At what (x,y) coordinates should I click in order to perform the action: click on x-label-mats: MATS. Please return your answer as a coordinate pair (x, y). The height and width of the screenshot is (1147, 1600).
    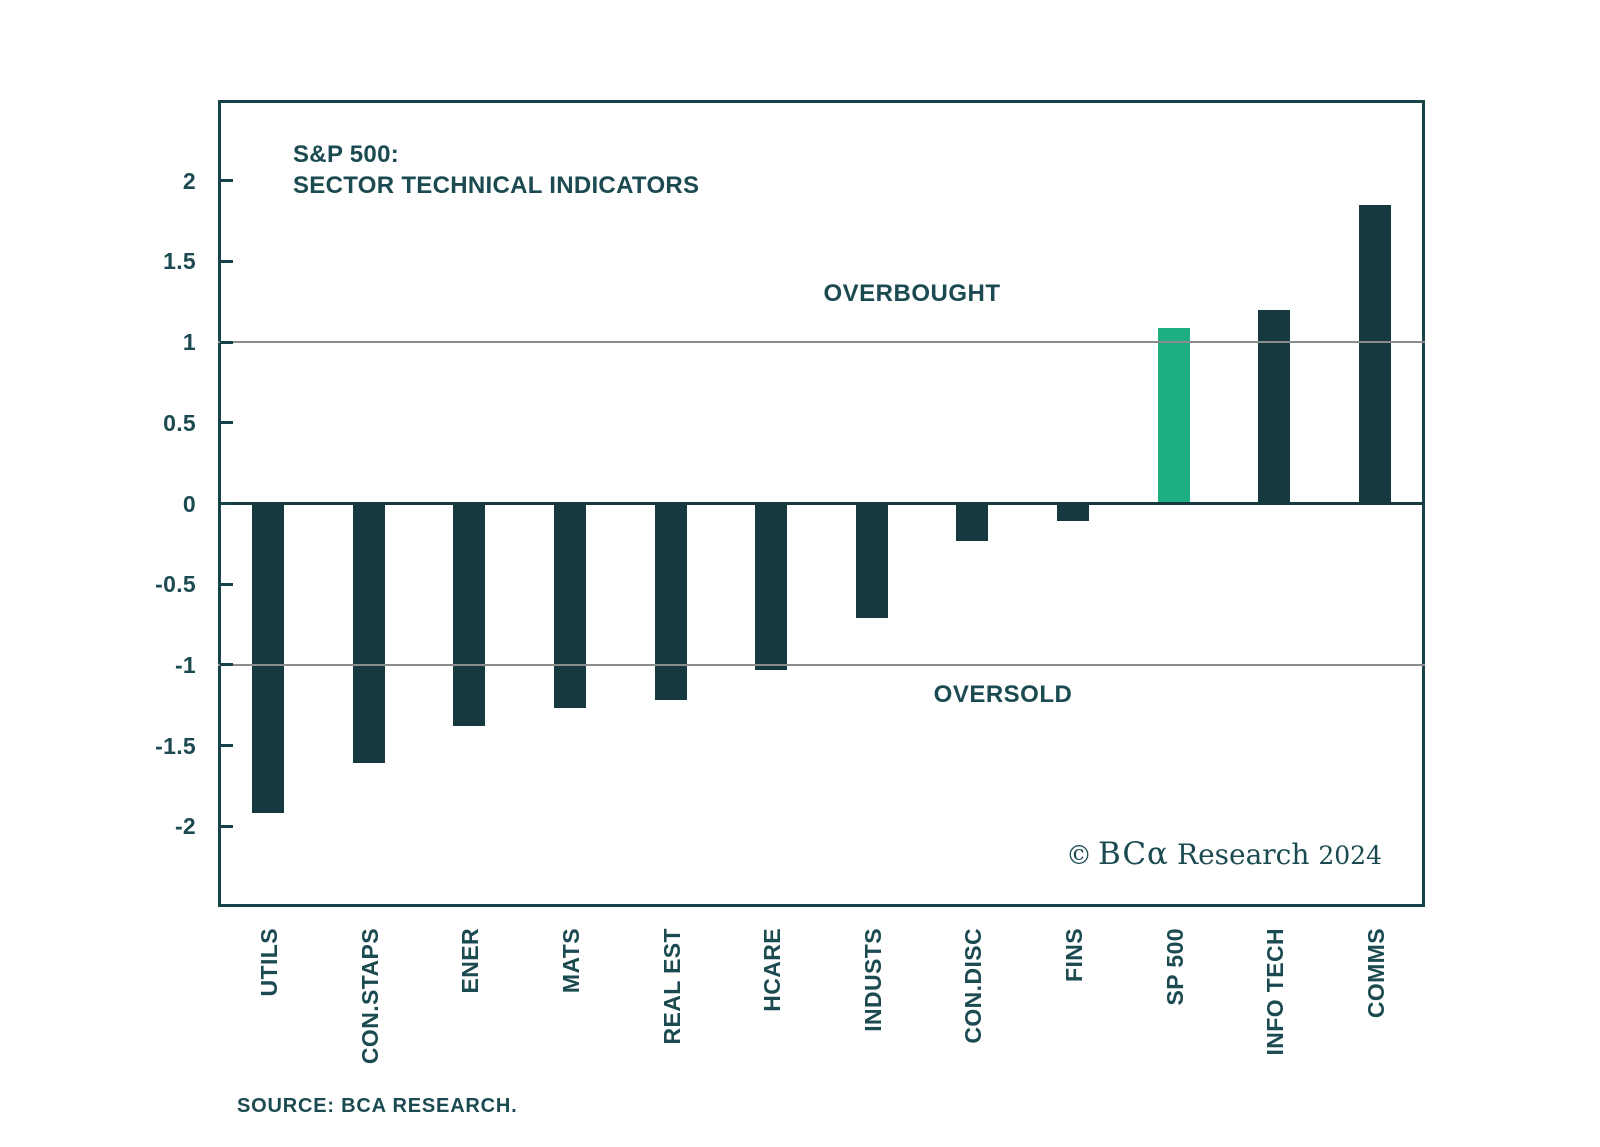
    Looking at the image, I should click on (571, 961).